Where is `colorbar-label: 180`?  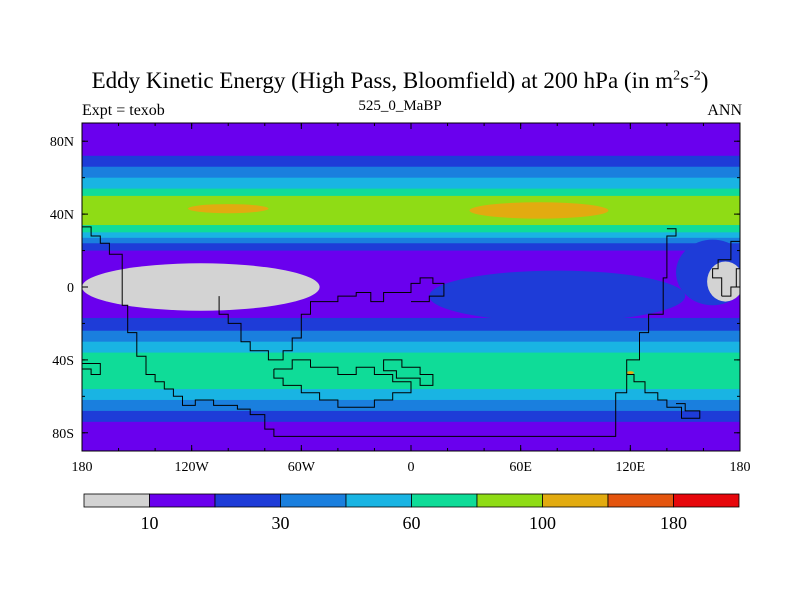 colorbar-label: 180 is located at coordinates (673, 523).